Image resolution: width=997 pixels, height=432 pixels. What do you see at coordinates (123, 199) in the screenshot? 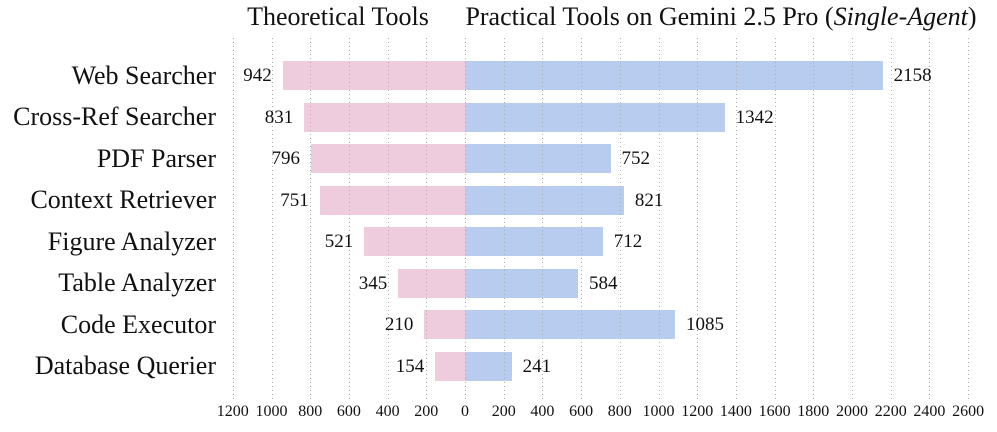
I see `category-label: Context Retriever` at bounding box center [123, 199].